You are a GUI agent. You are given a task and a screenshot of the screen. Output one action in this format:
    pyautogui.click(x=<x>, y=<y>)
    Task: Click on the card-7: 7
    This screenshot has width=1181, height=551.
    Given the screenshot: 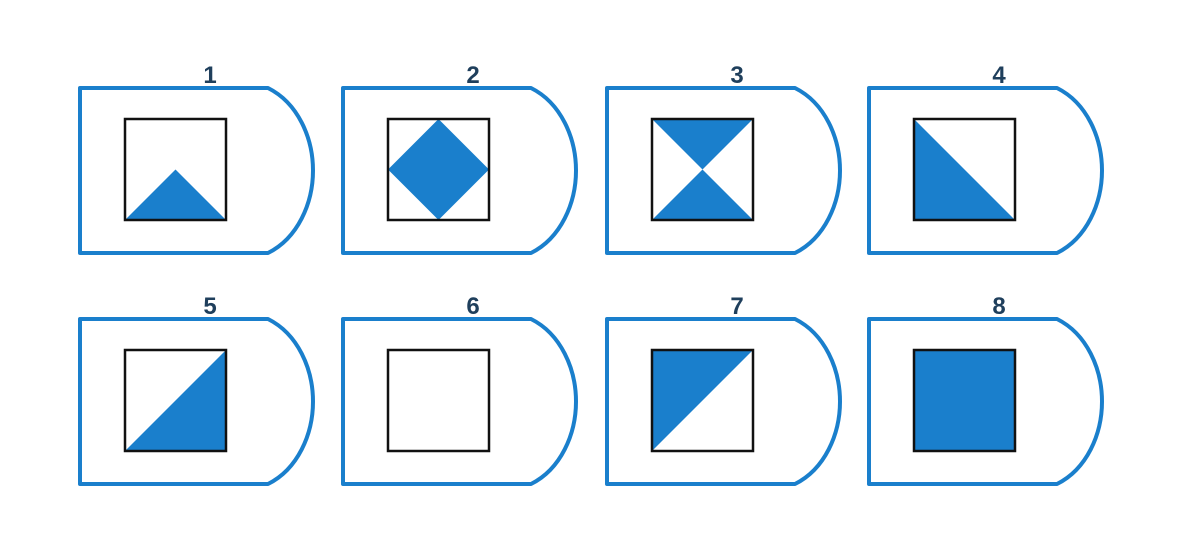 What is the action you would take?
    pyautogui.click(x=723, y=389)
    